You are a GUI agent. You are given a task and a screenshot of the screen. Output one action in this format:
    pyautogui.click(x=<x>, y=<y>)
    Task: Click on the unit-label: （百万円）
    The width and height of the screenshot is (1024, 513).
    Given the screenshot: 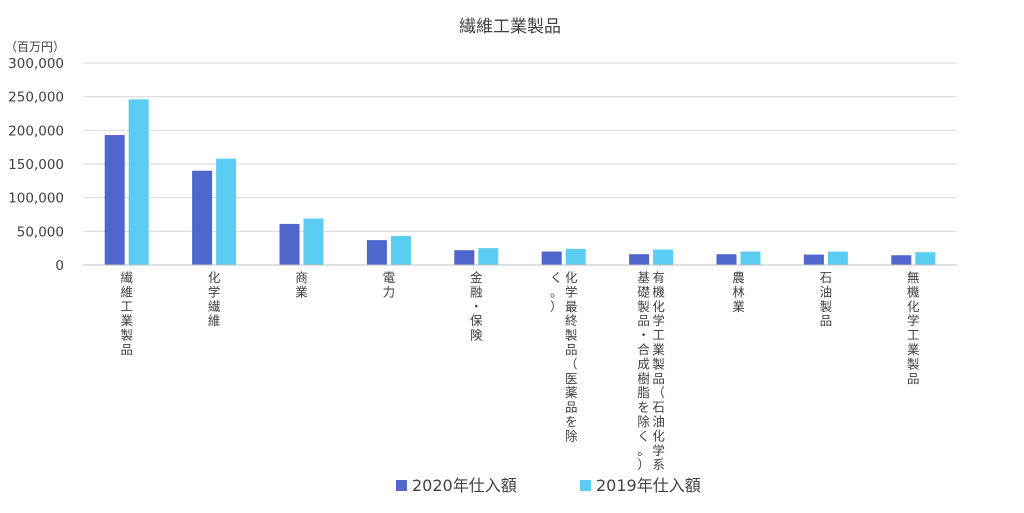 What is the action you would take?
    pyautogui.click(x=35, y=47)
    